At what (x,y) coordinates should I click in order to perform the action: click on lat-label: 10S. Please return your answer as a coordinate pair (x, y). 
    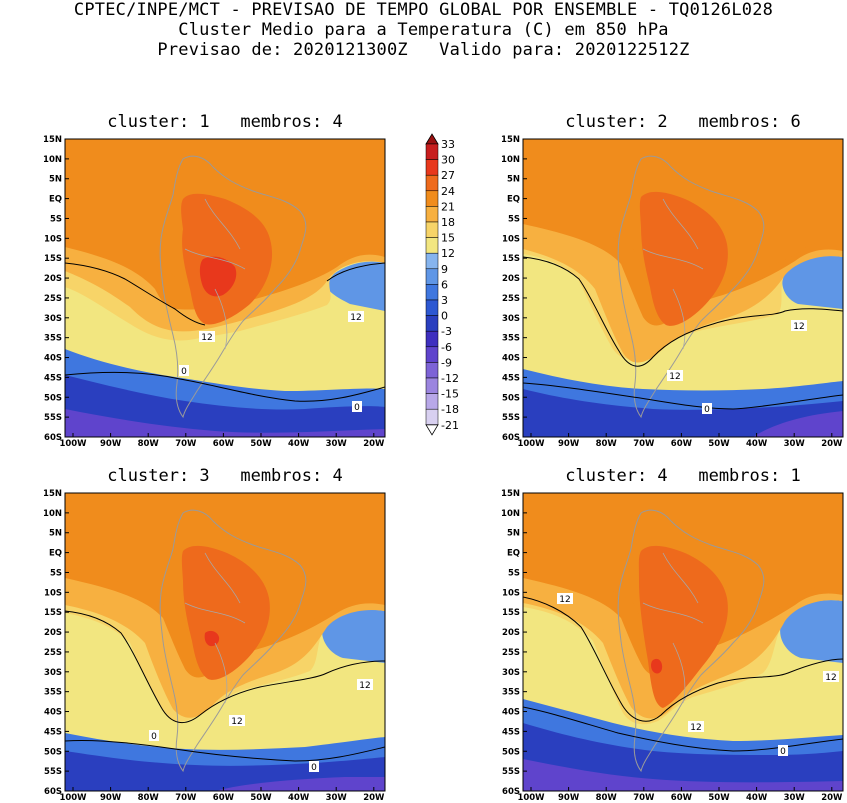
    Looking at the image, I should click on (511, 593).